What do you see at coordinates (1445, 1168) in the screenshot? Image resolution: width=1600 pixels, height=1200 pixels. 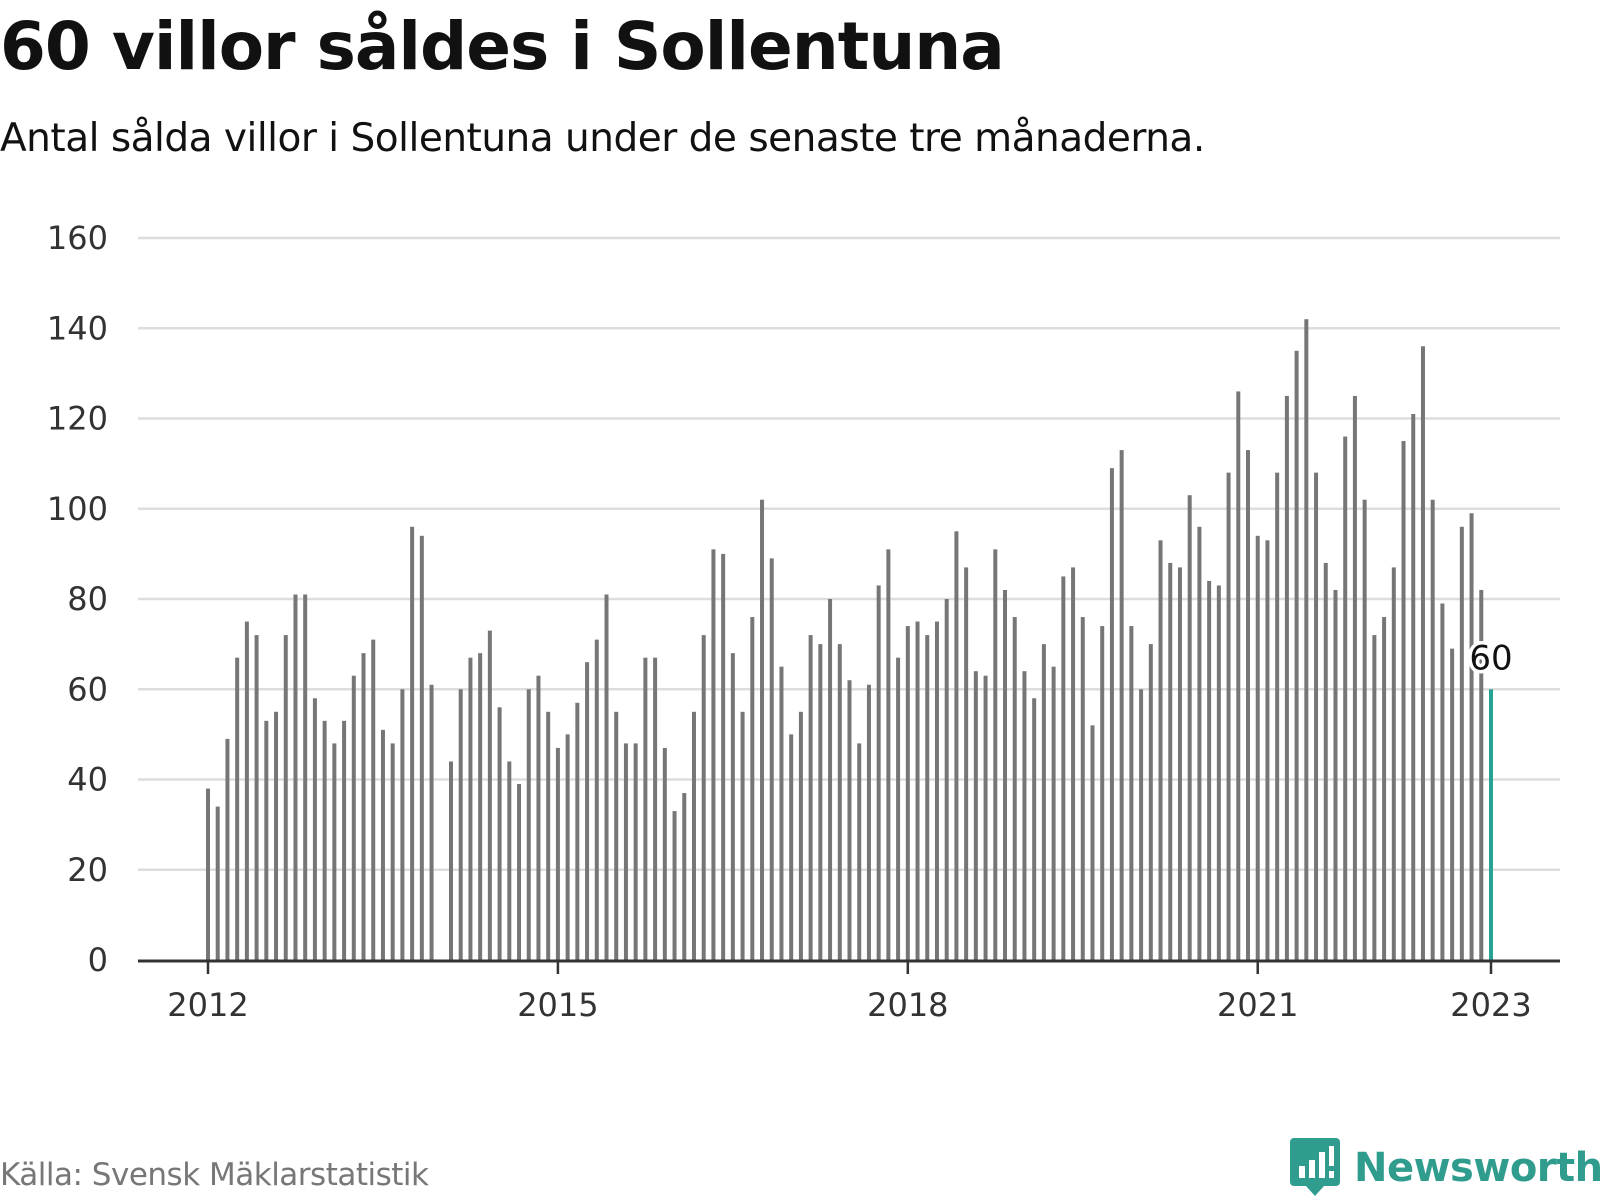 I see `newsworthy-logo: Newsworthy` at bounding box center [1445, 1168].